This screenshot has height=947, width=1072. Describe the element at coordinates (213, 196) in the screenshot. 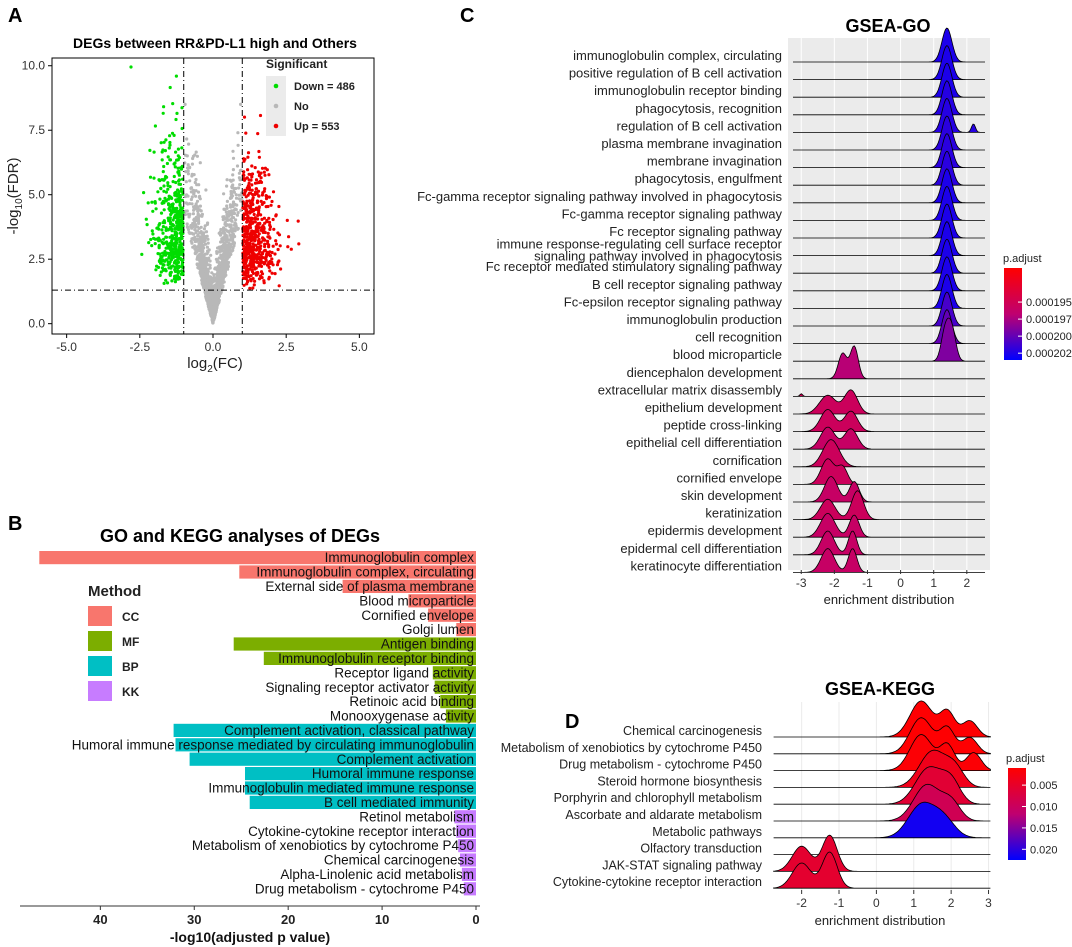

I see `volcano-threshold-lines` at that location.